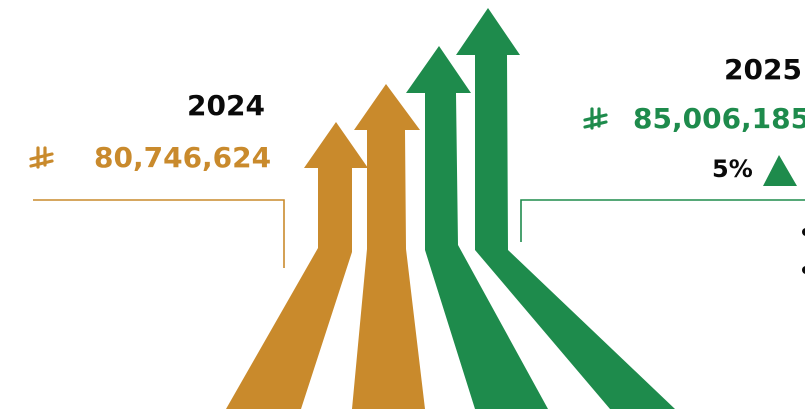  What do you see at coordinates (763, 69) in the screenshot?
I see `year-2025-label: 2025` at bounding box center [763, 69].